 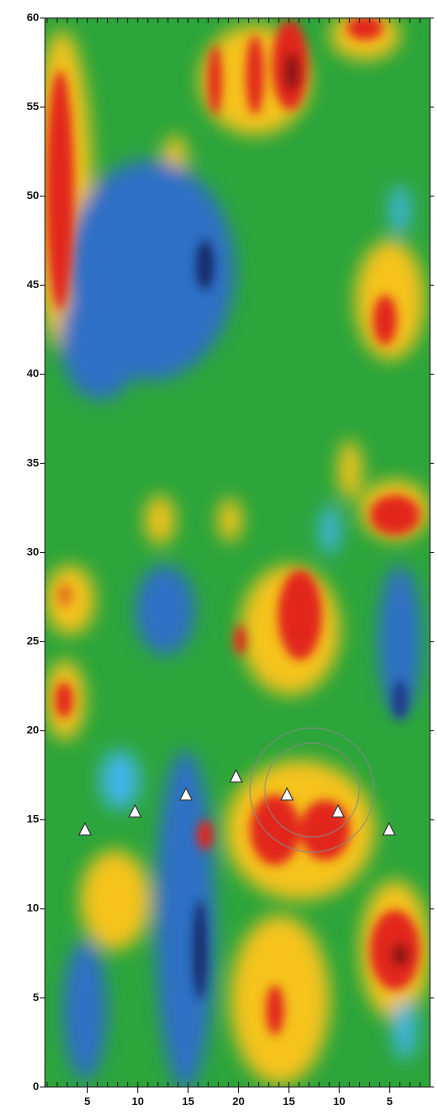 I want to click on y-tick-label: 10, so click(x=33, y=909).